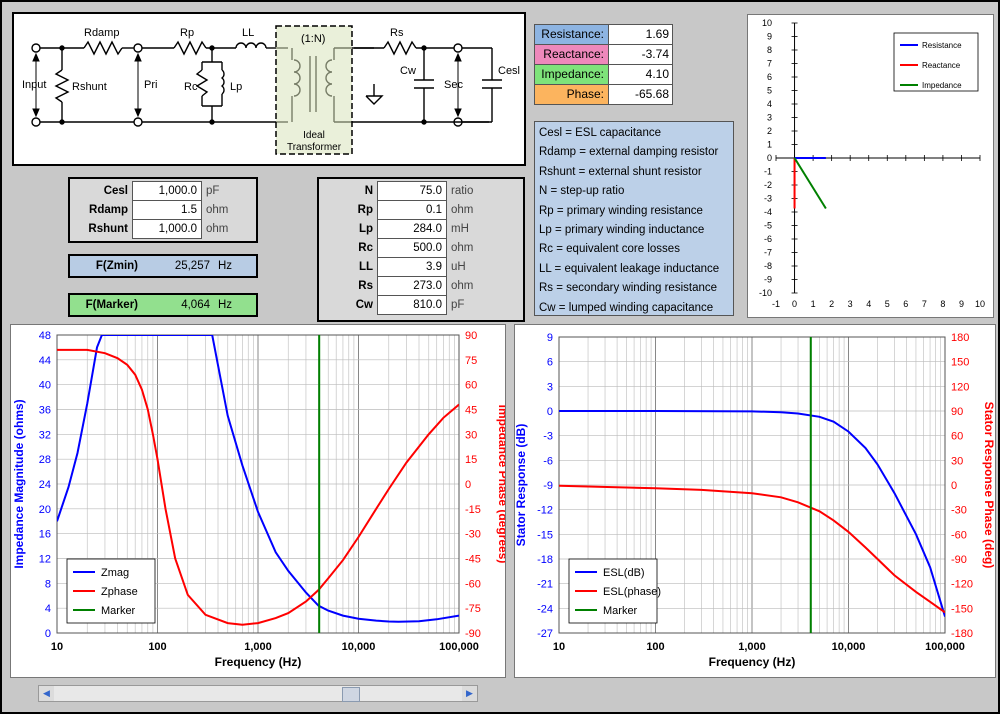 Image resolution: width=1000 pixels, height=714 pixels. What do you see at coordinates (962, 634) in the screenshot?
I see `y2-tick-label: -180` at bounding box center [962, 634].